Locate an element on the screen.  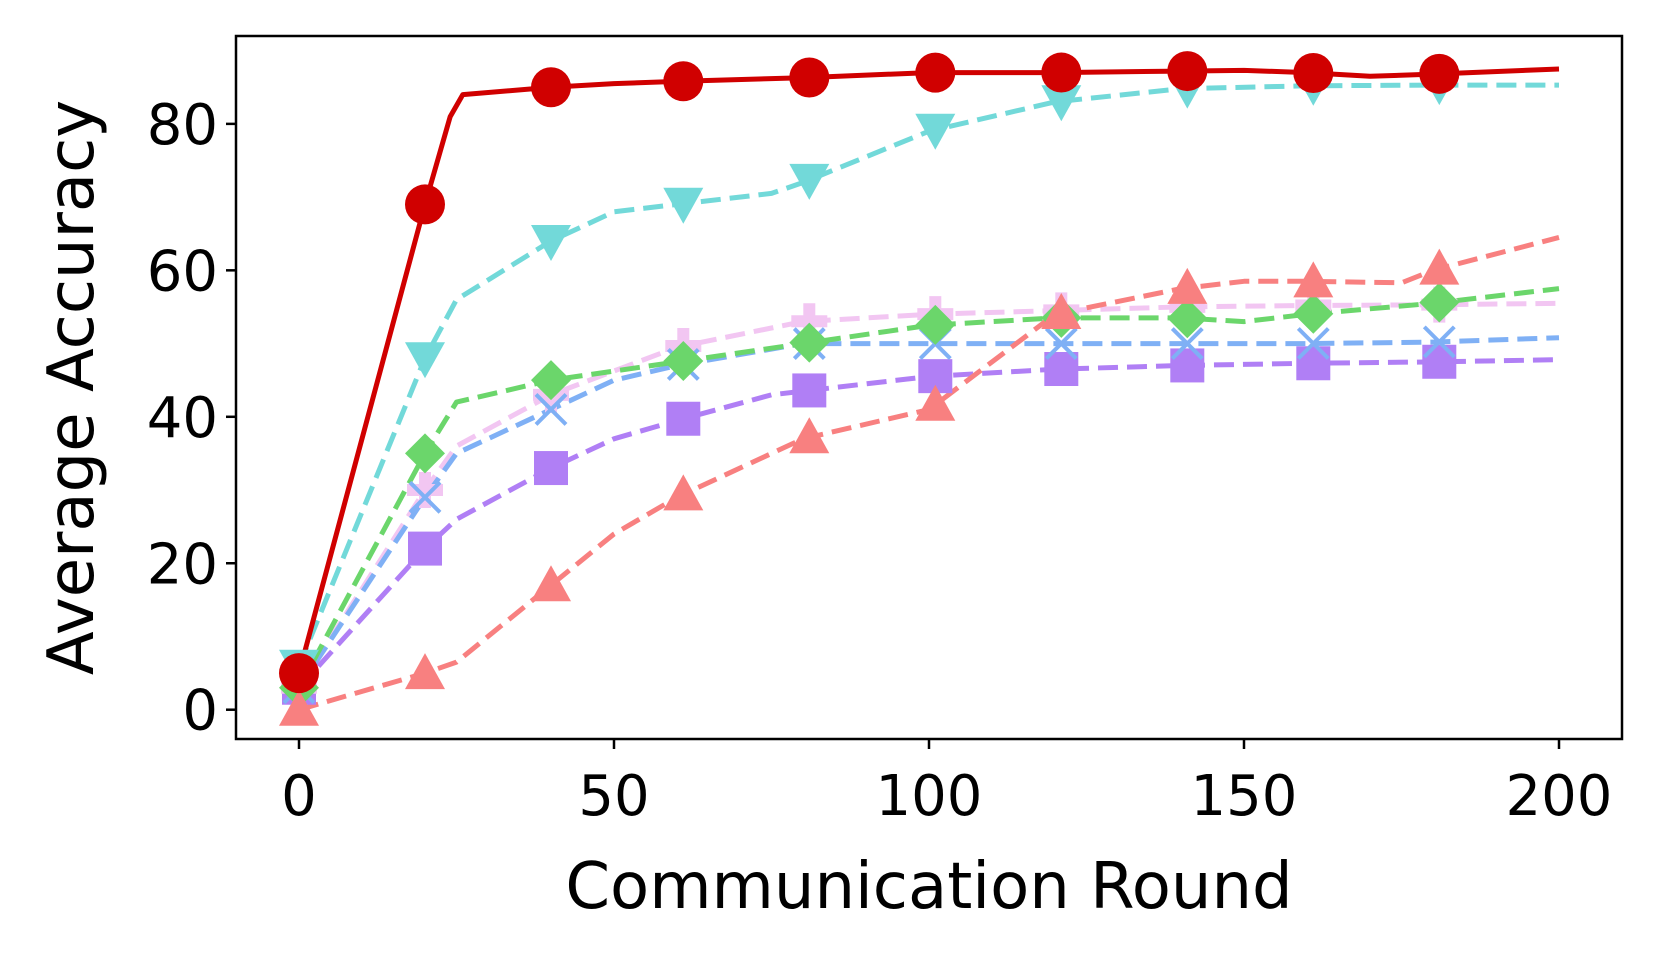
y-axis-ticks: 0 20 40 60 80 is located at coordinates (191, 418).